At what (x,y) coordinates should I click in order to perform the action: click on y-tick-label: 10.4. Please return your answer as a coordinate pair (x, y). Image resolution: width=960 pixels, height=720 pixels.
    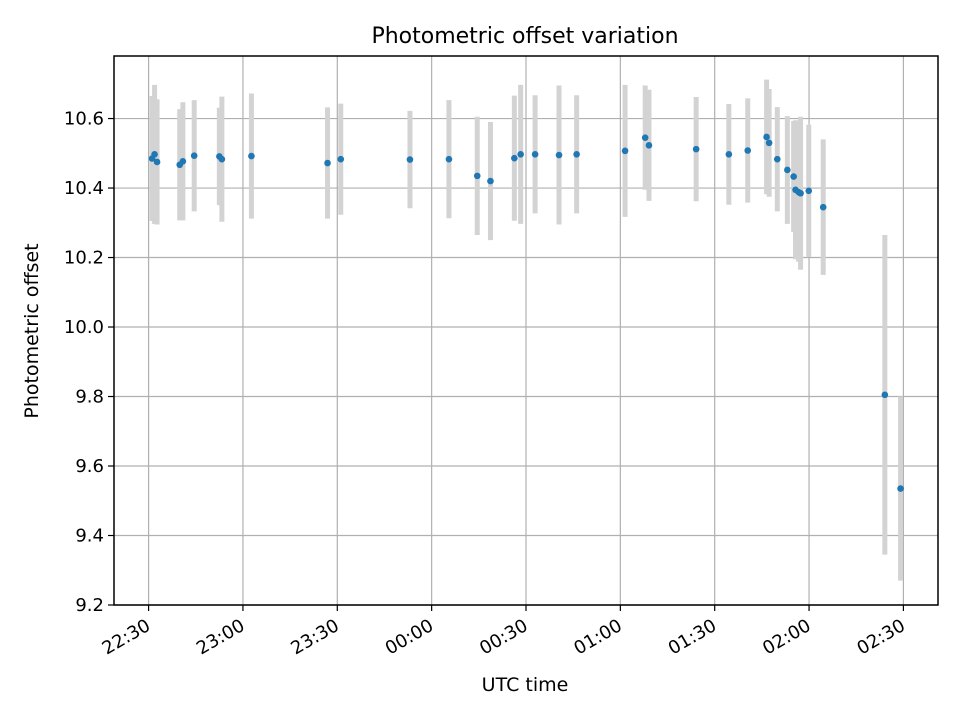
    Looking at the image, I should click on (84, 188).